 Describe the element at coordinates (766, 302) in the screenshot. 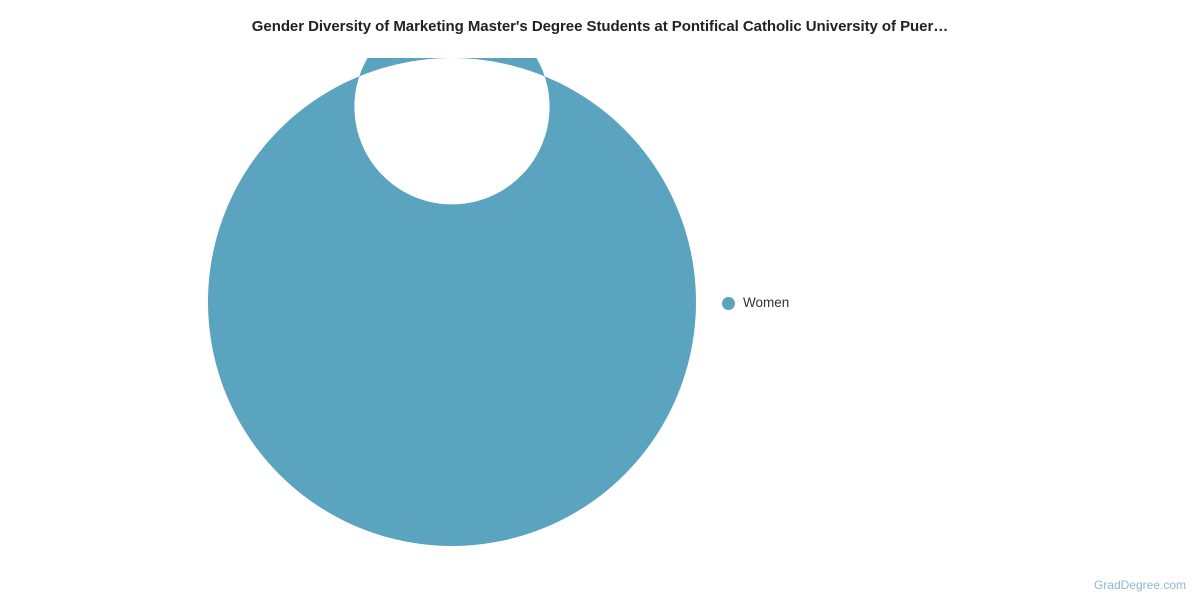

I see `legend-item-label: Women` at that location.